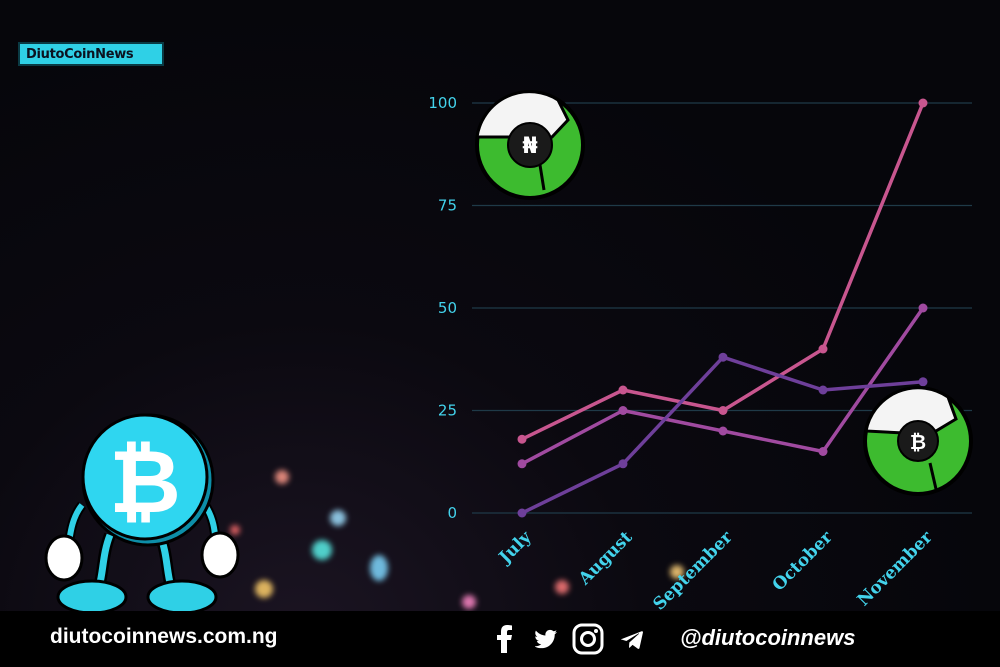 Image resolution: width=1000 pixels, height=667 pixels. What do you see at coordinates (442, 103) in the screenshot?
I see `y-tick-label: 100` at bounding box center [442, 103].